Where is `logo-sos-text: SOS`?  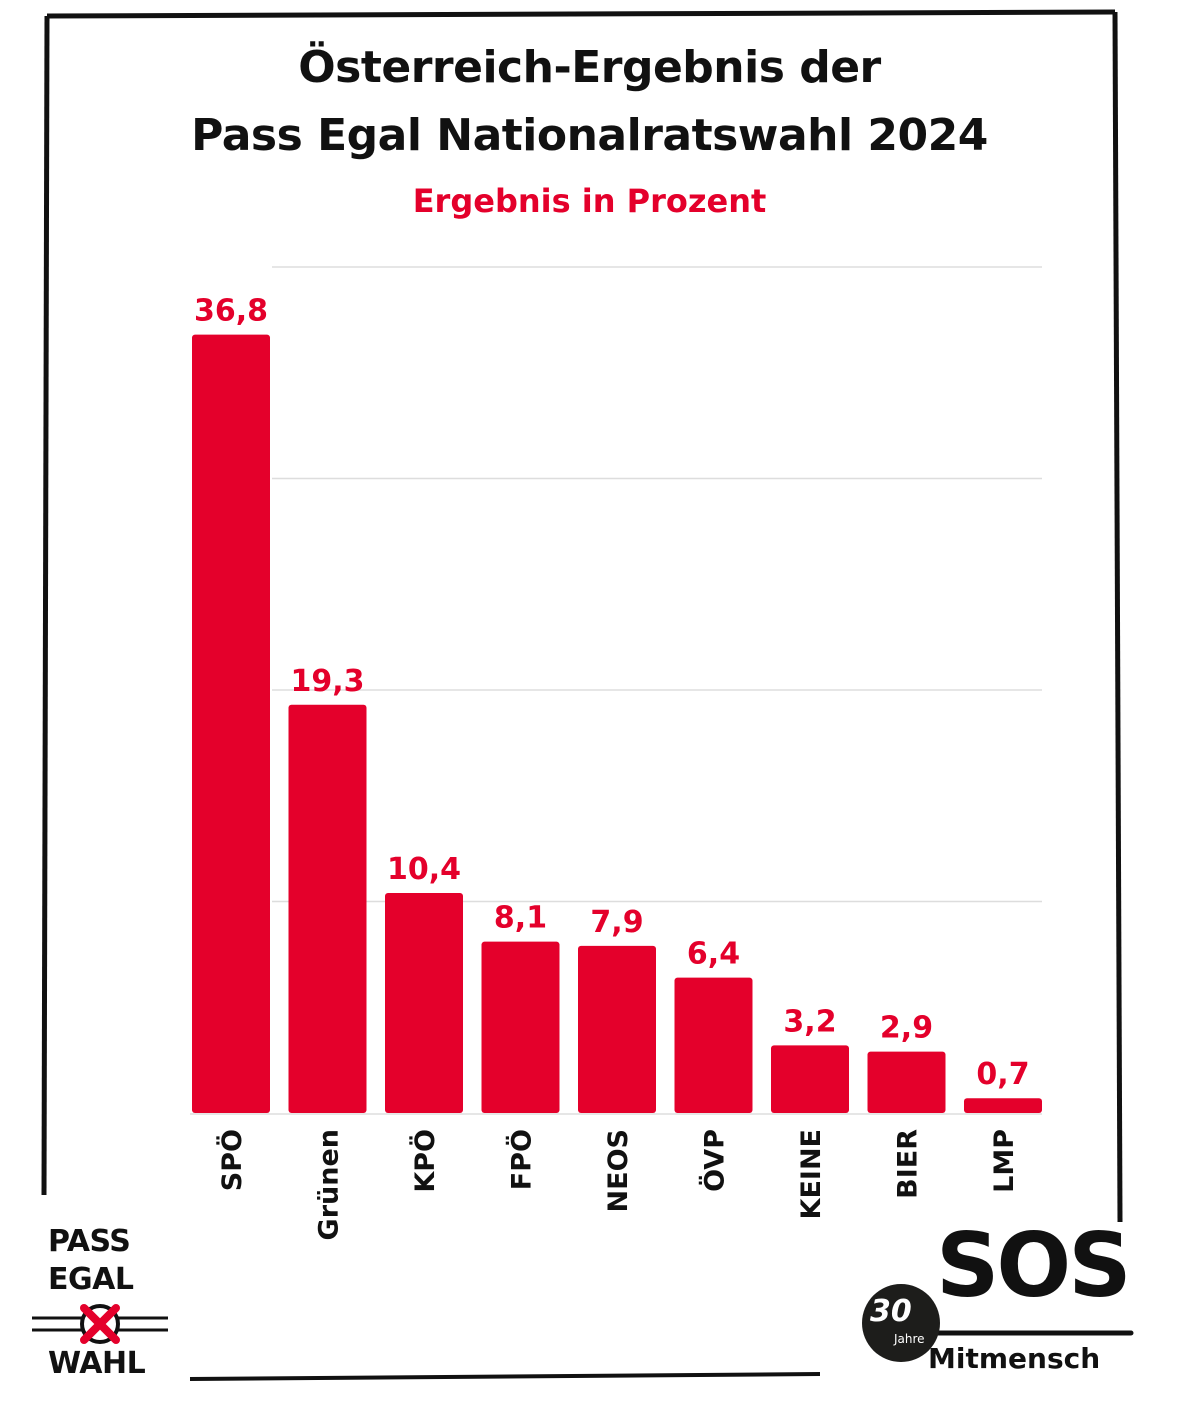
logo-sos-text: SOS is located at coordinates (1034, 1265).